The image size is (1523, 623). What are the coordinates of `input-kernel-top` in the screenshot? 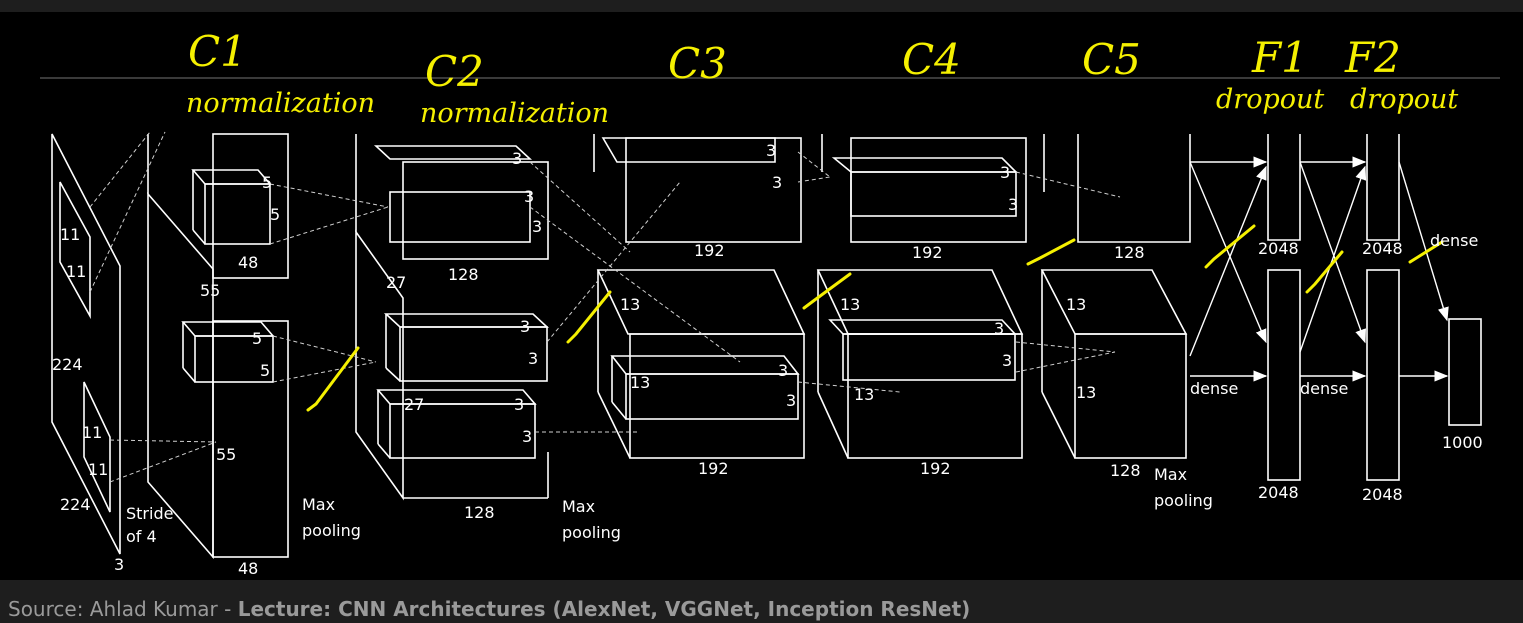 It's located at (75, 250).